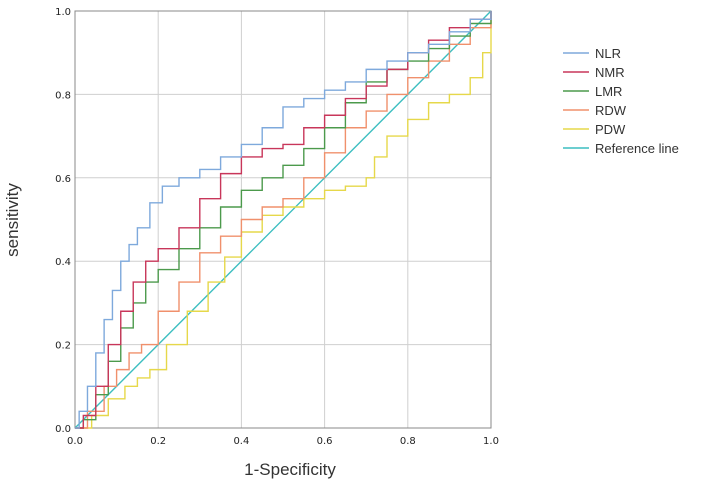 This screenshot has width=709, height=489. What do you see at coordinates (637, 148) in the screenshot?
I see `legend-label-reference-line: Reference line` at bounding box center [637, 148].